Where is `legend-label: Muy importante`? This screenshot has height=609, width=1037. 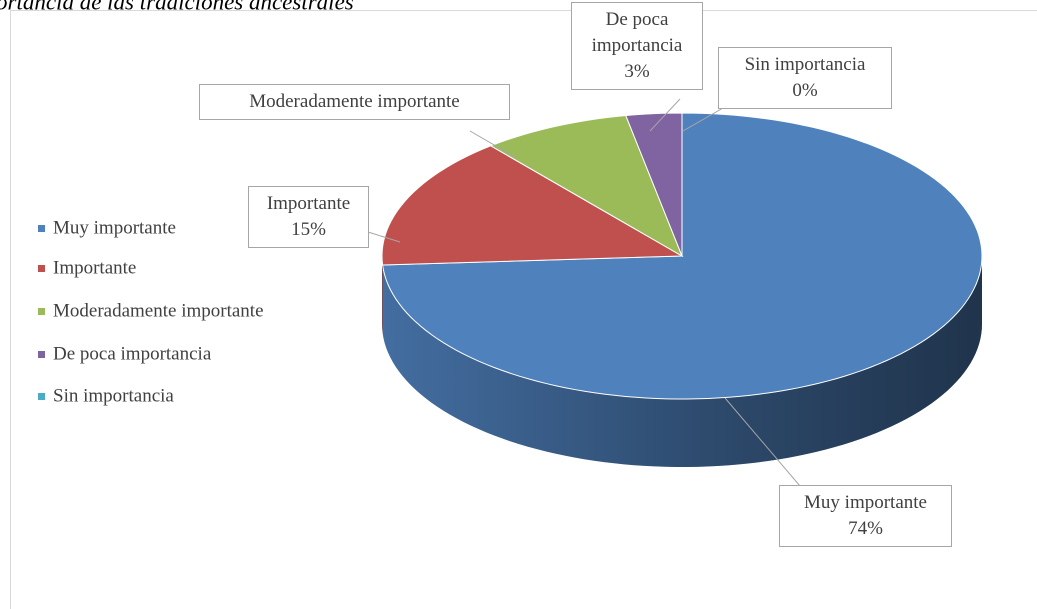
legend-label: Muy importante is located at coordinates (114, 227).